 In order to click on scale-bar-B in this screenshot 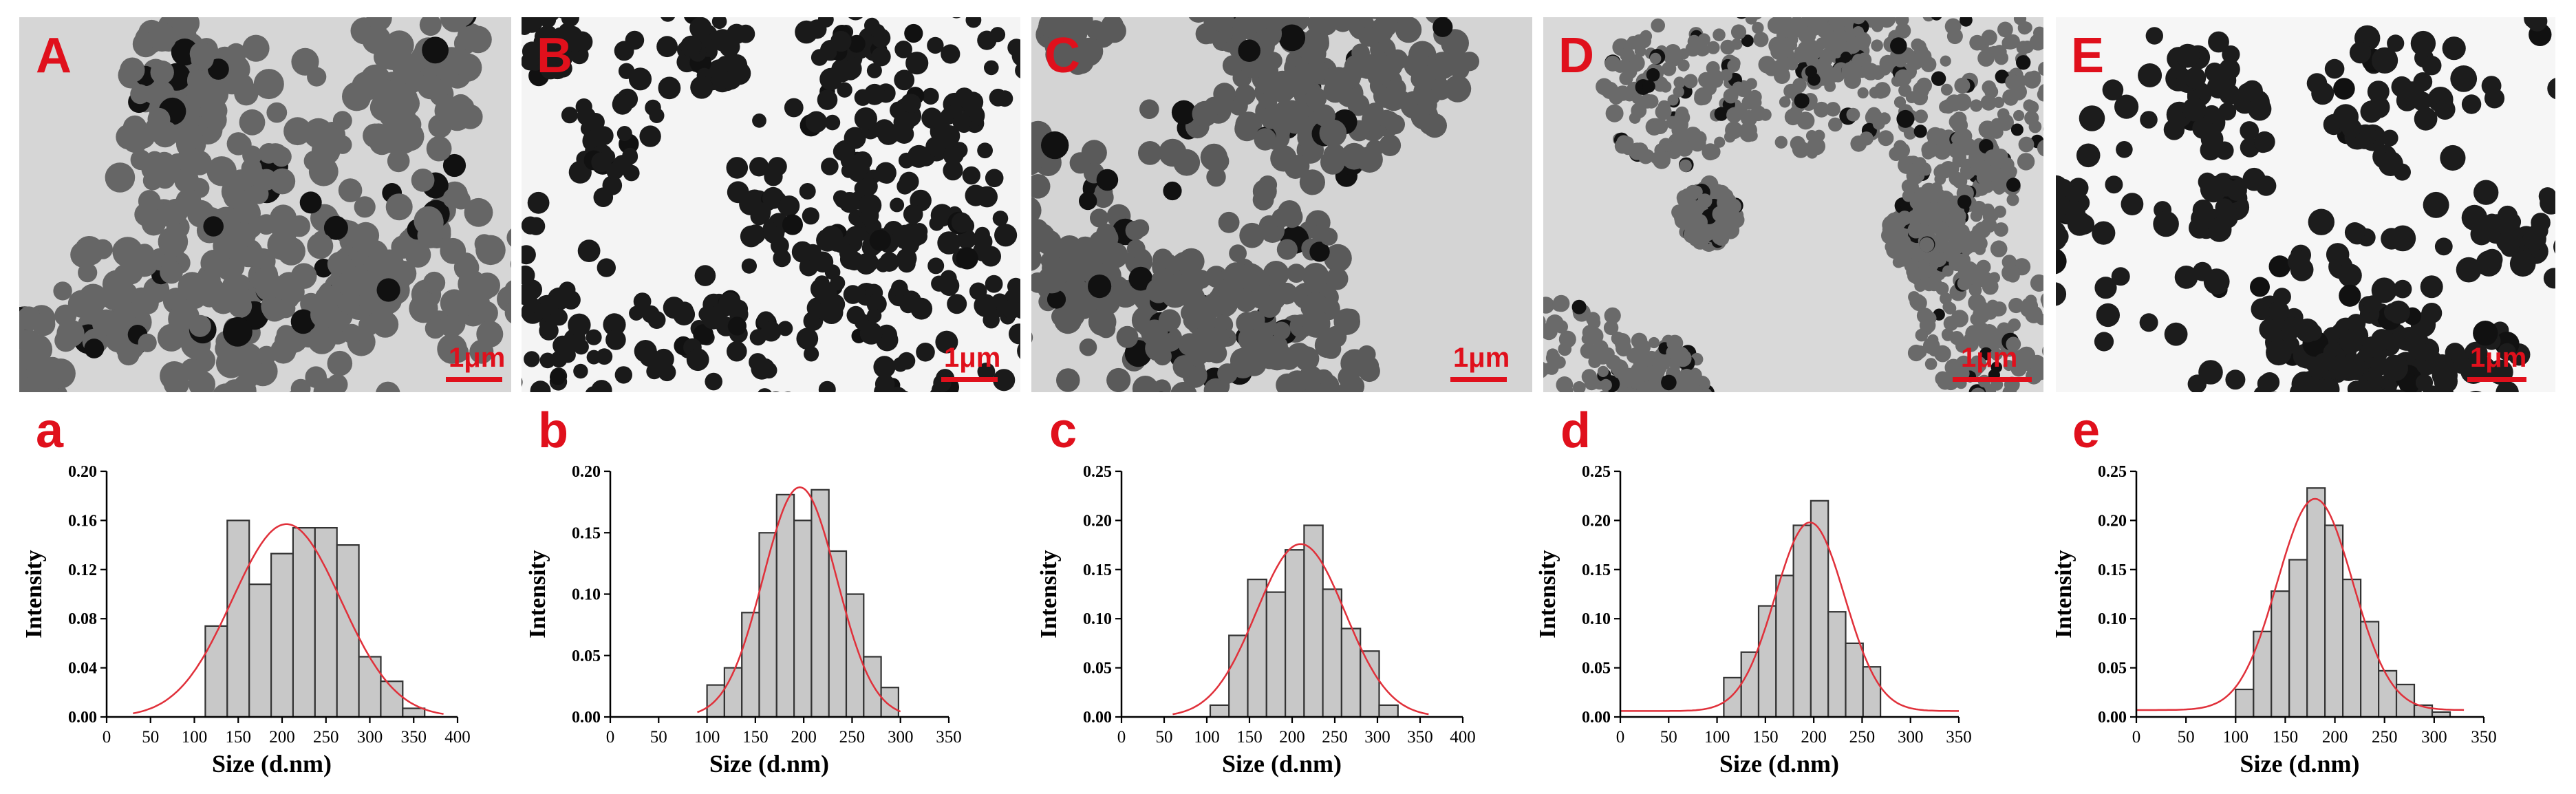, I will do `click(970, 379)`.